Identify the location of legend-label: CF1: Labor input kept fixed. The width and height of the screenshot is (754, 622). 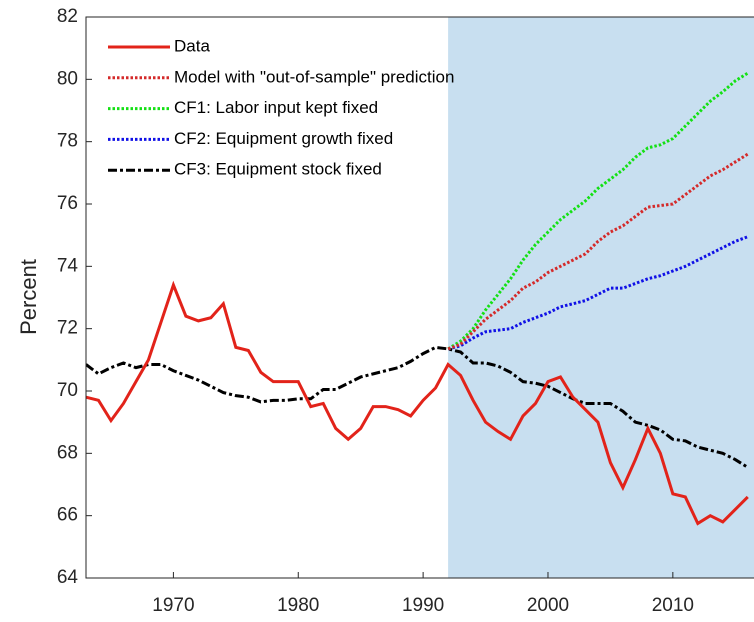
(276, 107).